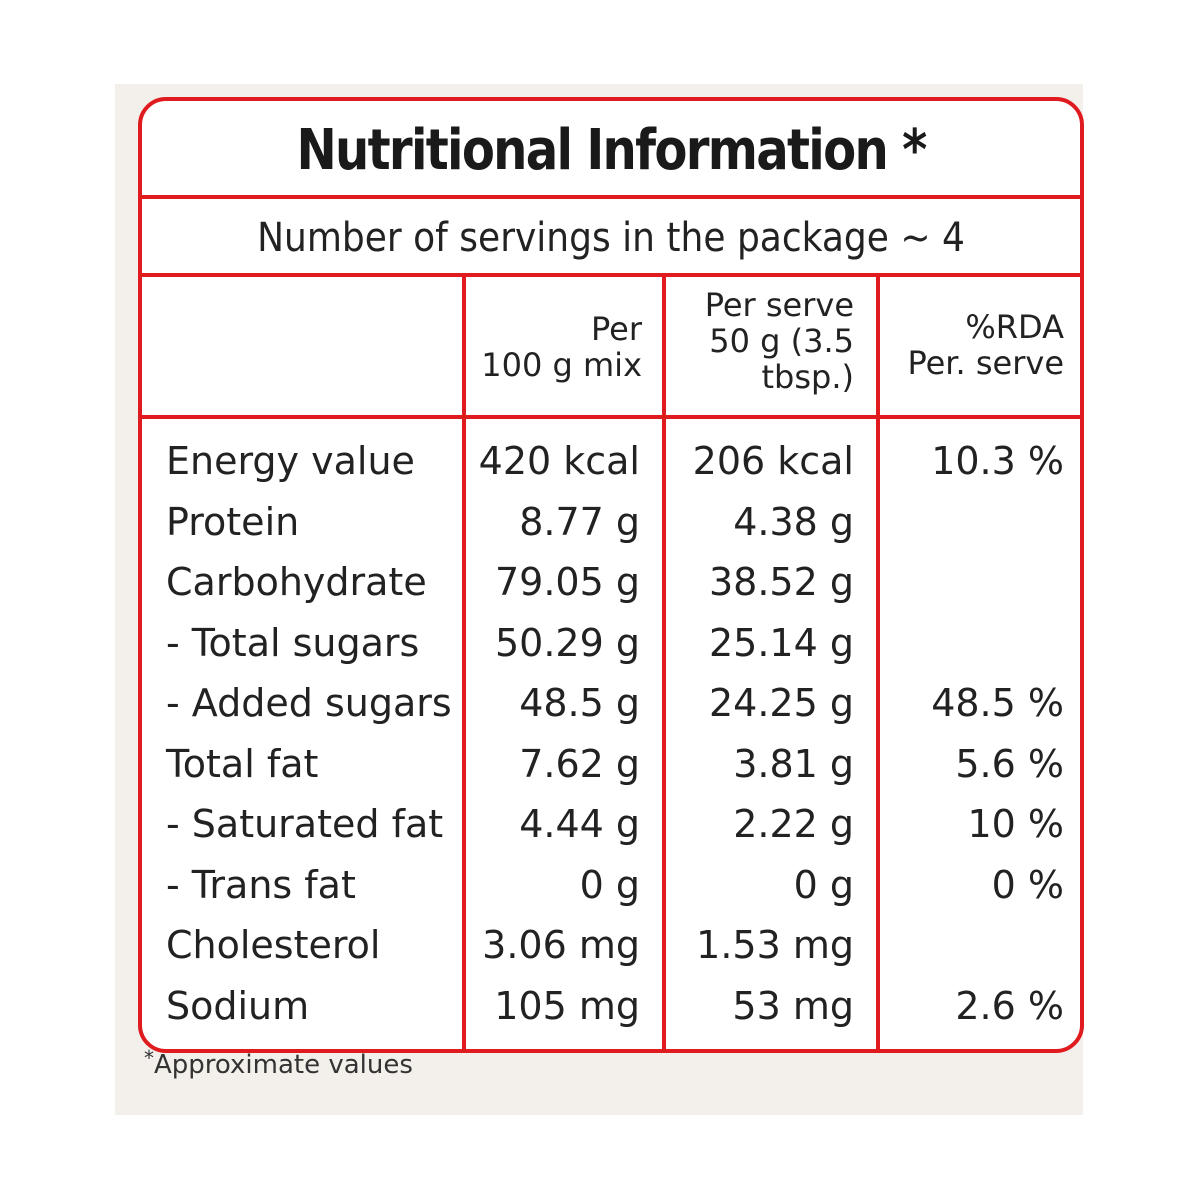  Describe the element at coordinates (261, 885) in the screenshot. I see `row-label: - Trans fat` at that location.